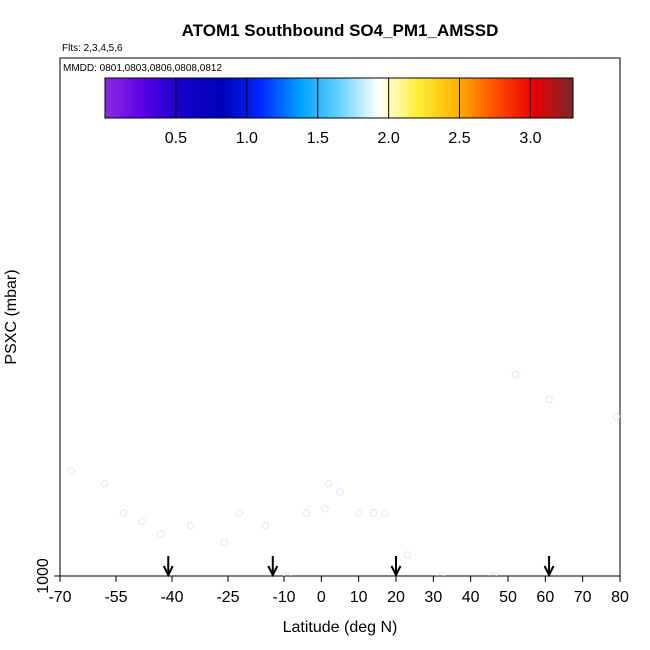 The height and width of the screenshot is (650, 650). I want to click on x-tick-label: -10, so click(283, 597).